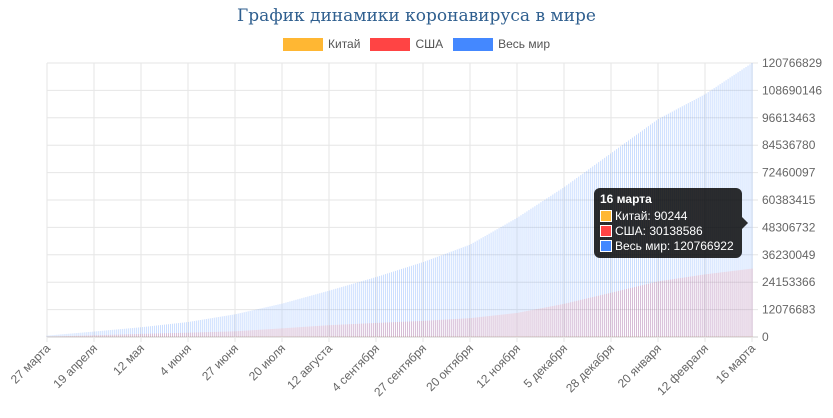 The width and height of the screenshot is (833, 418). Describe the element at coordinates (473, 44) in the screenshot. I see `legend-swatch-world` at that location.